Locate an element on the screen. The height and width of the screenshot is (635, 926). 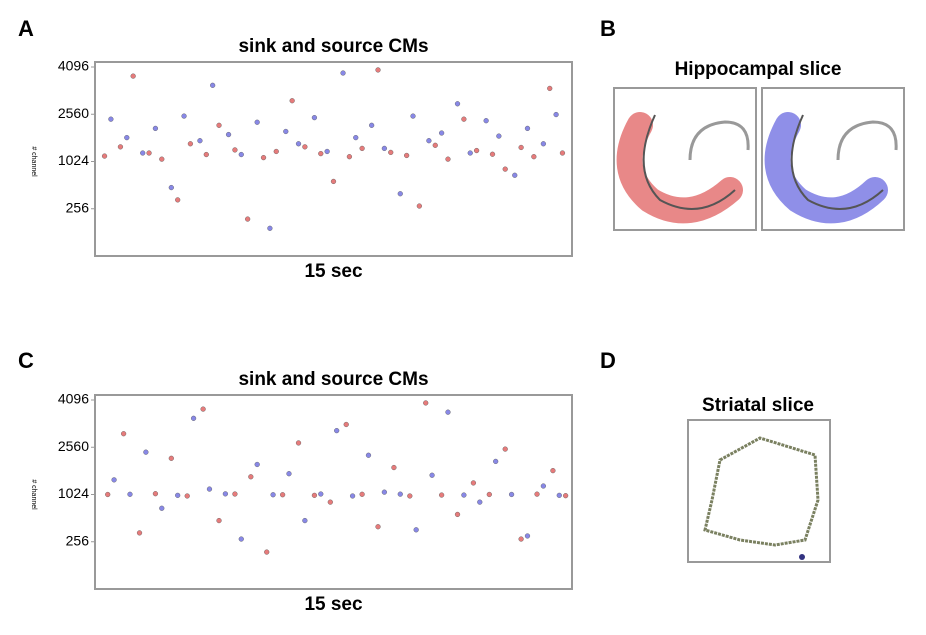
panel-title: Striatal slice is located at coordinates (758, 405).